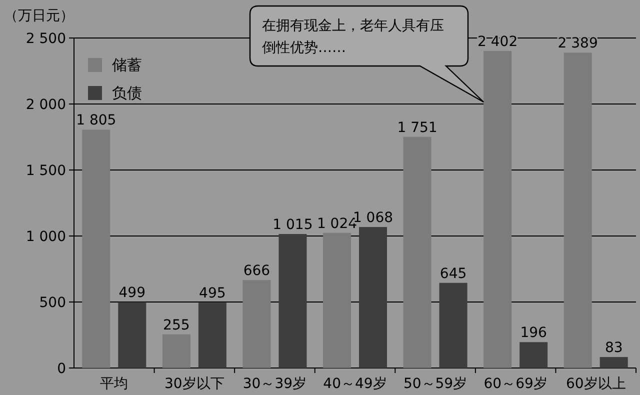  I want to click on data-label: 83, so click(613, 348).